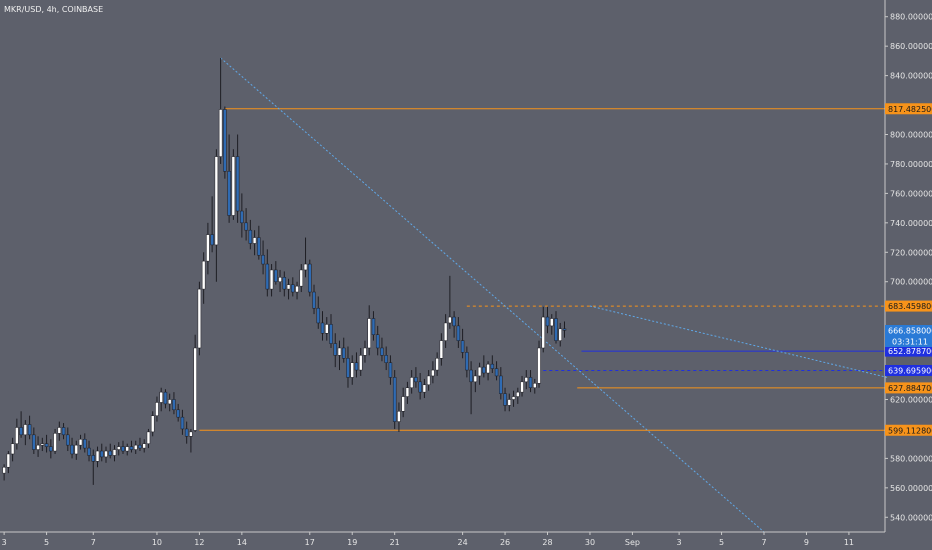  I want to click on countdown-label: 03:31:11, so click(910, 342).